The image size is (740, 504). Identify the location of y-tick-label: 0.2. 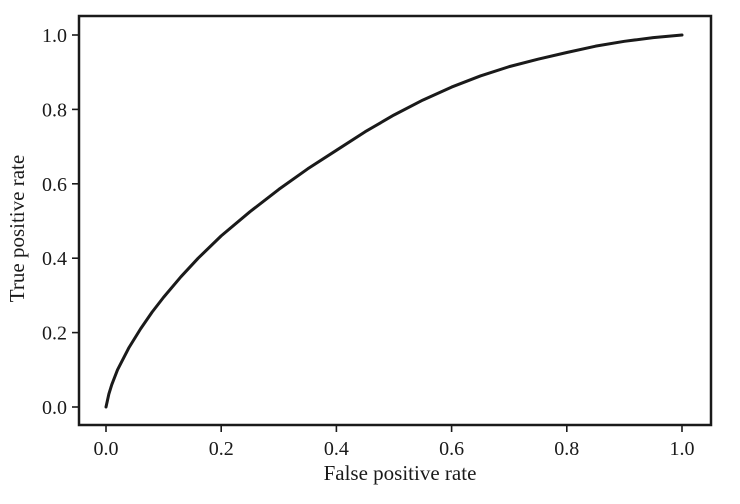
(54, 334).